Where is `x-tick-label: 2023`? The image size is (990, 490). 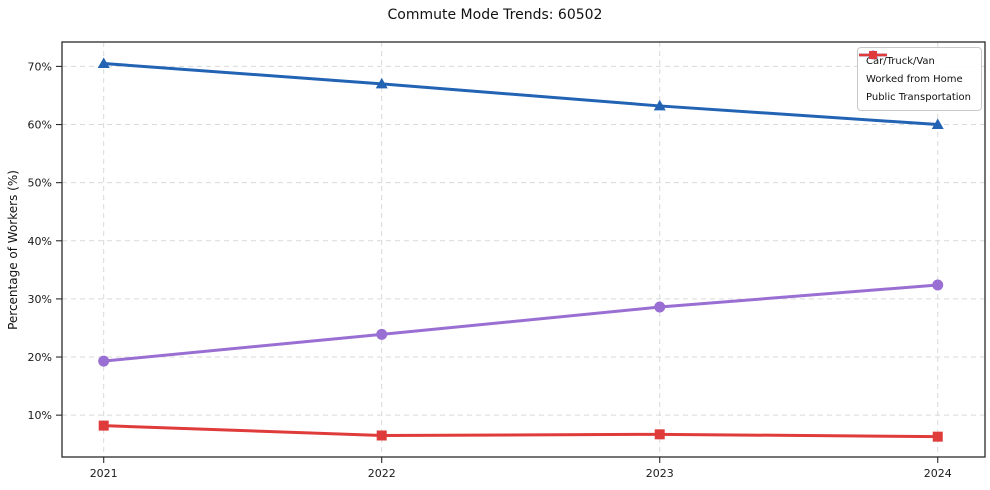 x-tick-label: 2023 is located at coordinates (660, 473).